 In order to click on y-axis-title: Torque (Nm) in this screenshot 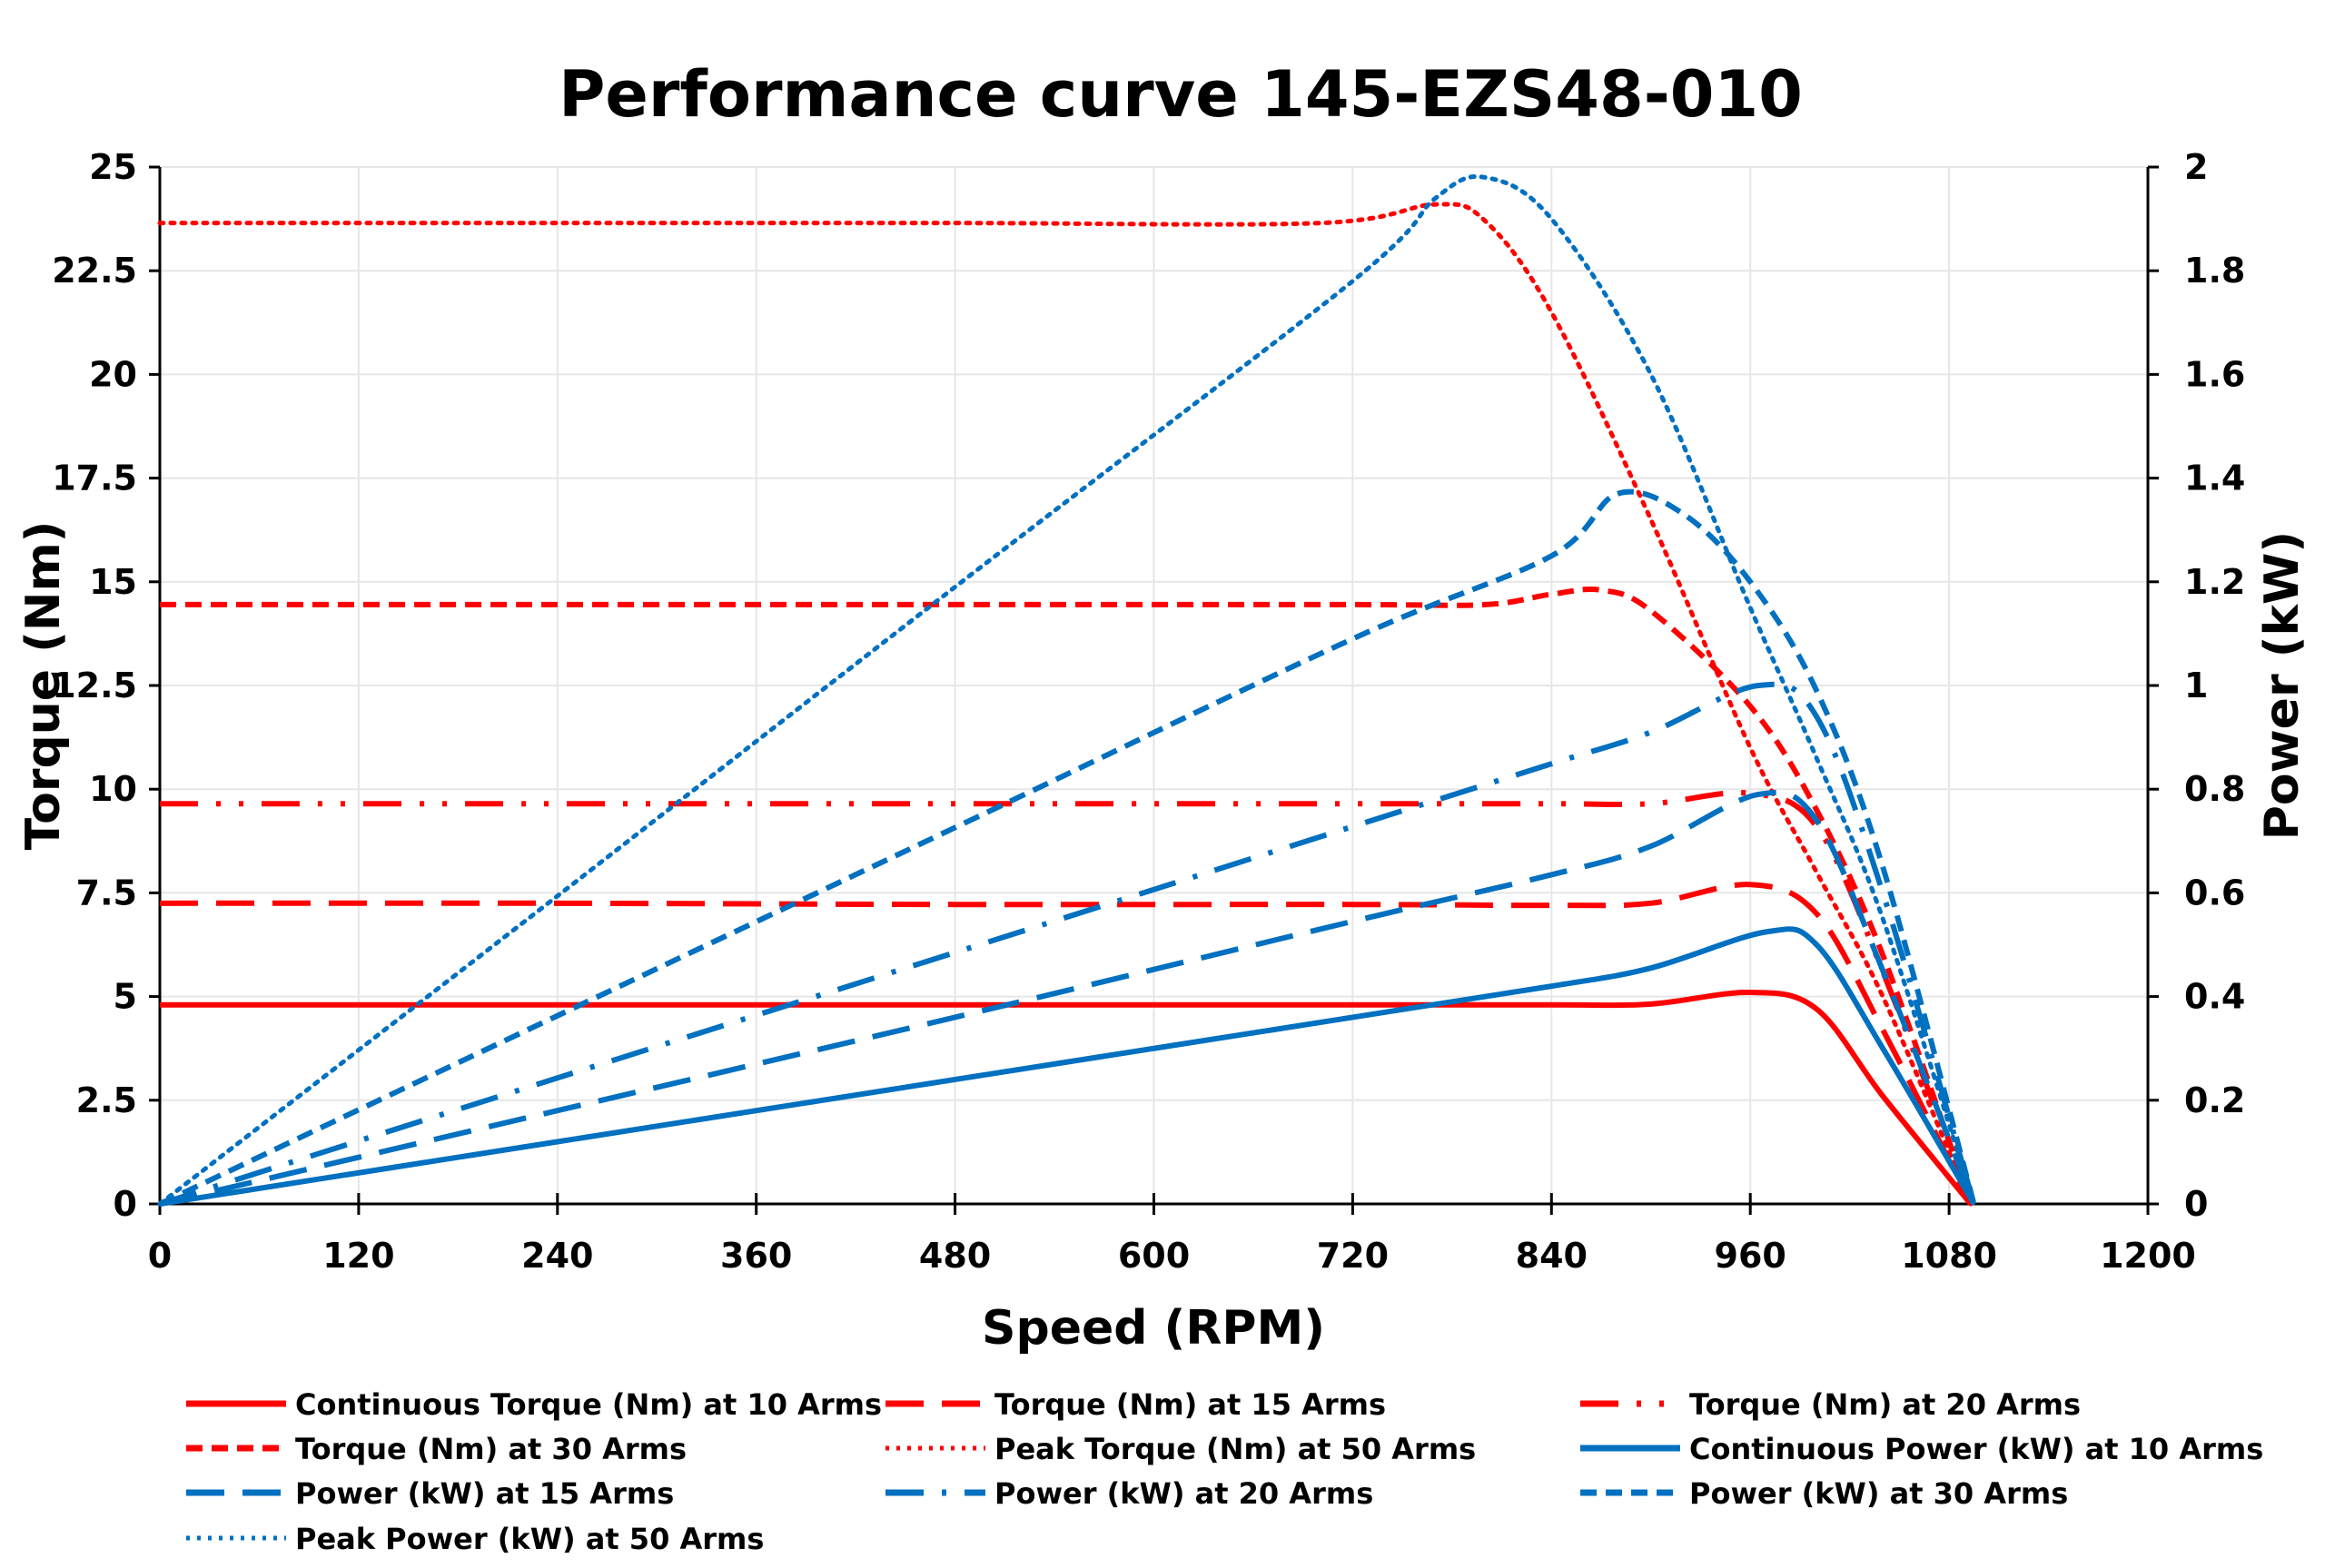, I will do `click(43, 686)`.